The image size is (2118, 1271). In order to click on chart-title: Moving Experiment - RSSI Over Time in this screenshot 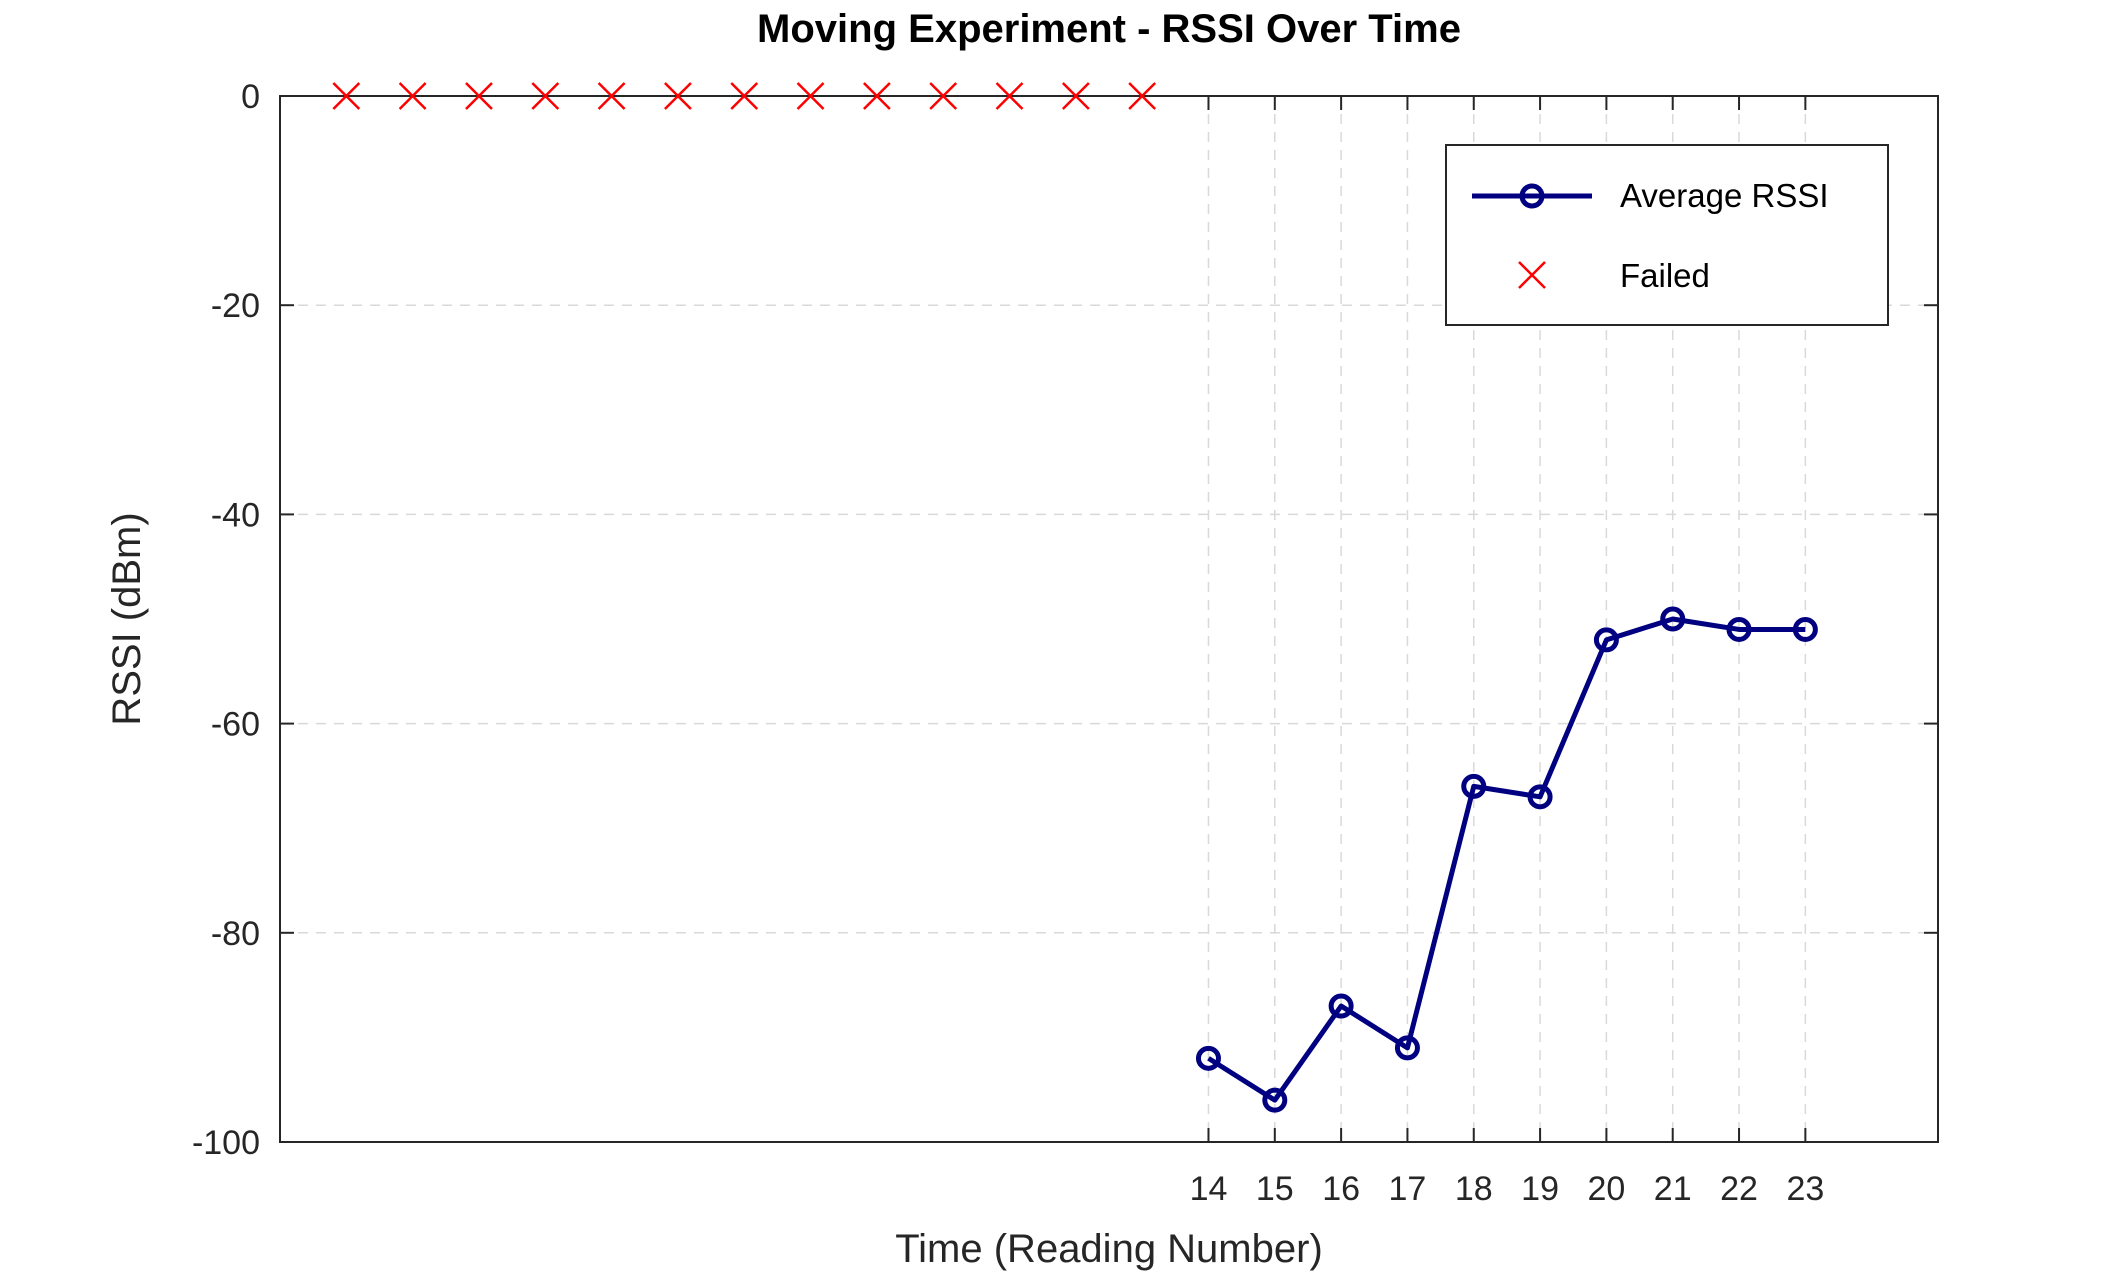, I will do `click(1109, 29)`.